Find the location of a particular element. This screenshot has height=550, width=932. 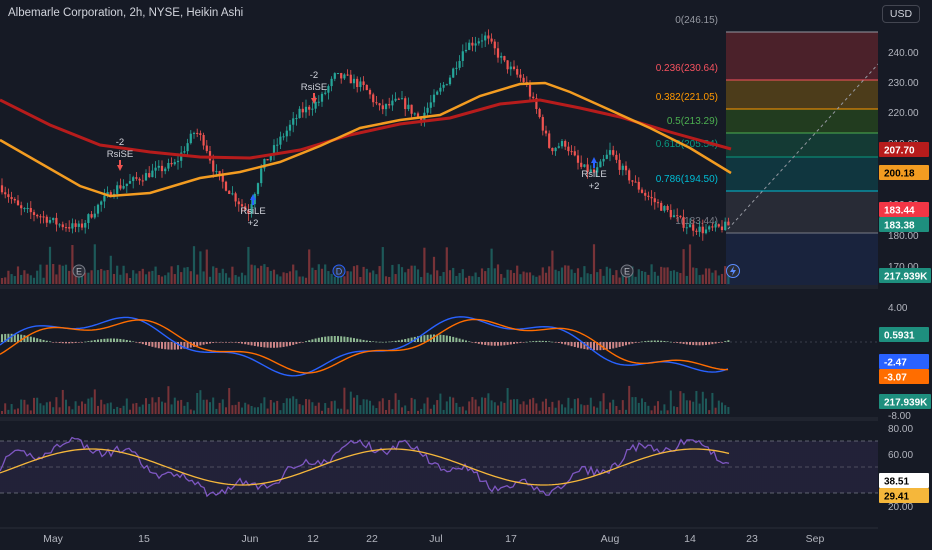

volume-tag: 217.939K is located at coordinates (905, 275).